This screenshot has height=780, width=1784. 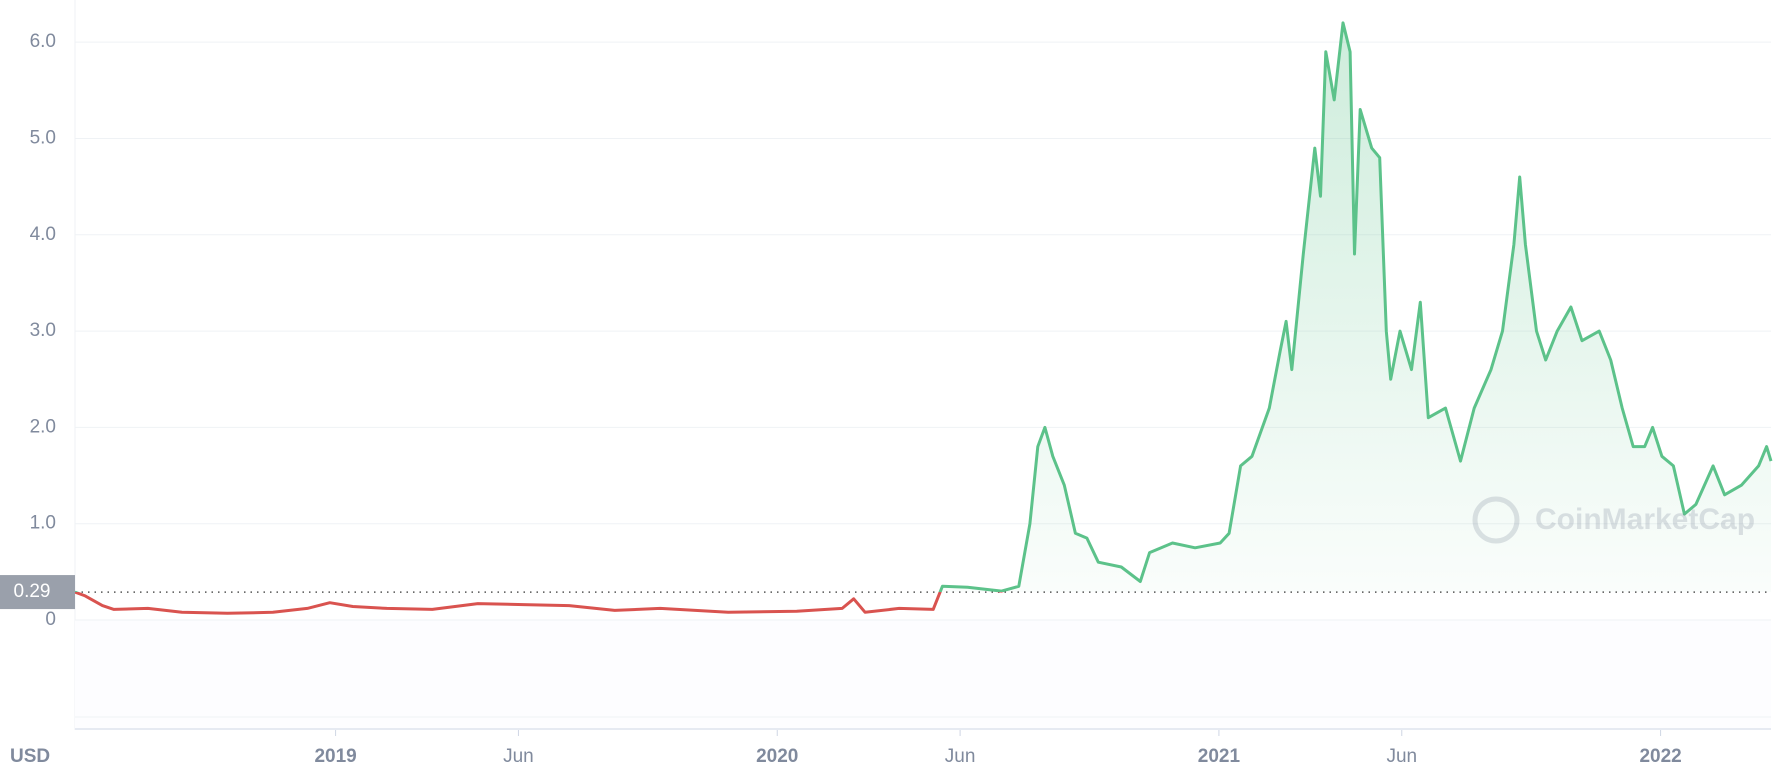 What do you see at coordinates (1496, 520) in the screenshot?
I see `watermark-logo` at bounding box center [1496, 520].